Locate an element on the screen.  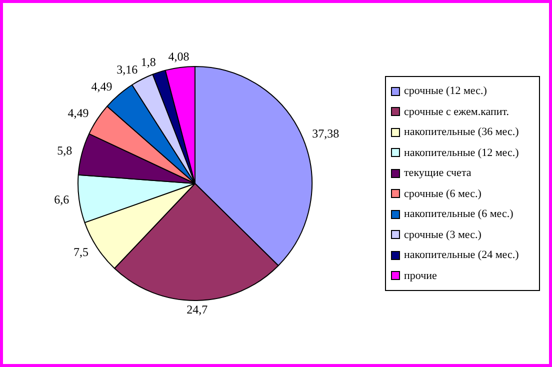
data-label: 1,8 is located at coordinates (148, 61).